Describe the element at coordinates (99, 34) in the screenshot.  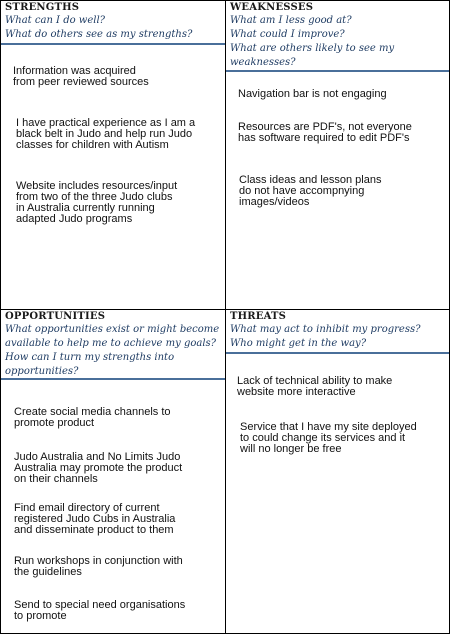
I see `strengths-question: What do others see as my strengths?` at that location.